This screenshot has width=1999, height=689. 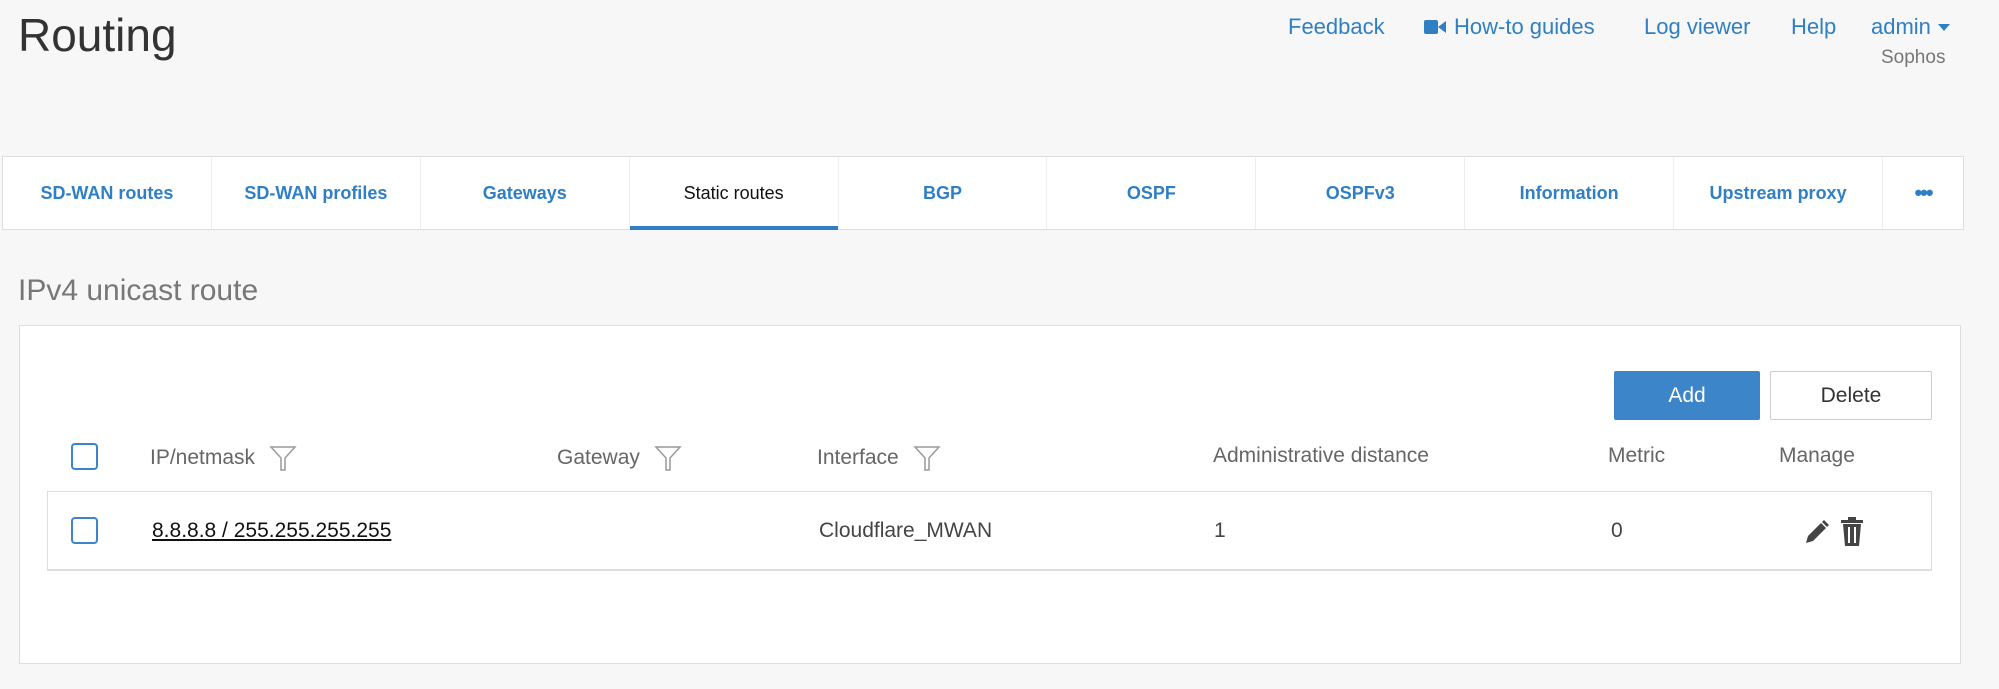 I want to click on video-camera-icon, so click(x=1435, y=27).